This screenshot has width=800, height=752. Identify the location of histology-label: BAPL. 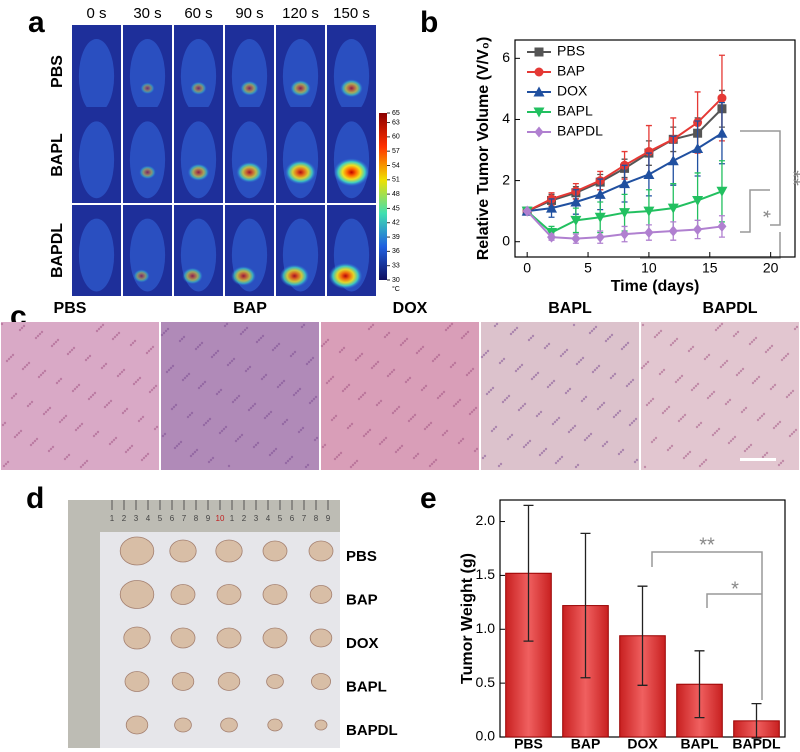
(570, 308).